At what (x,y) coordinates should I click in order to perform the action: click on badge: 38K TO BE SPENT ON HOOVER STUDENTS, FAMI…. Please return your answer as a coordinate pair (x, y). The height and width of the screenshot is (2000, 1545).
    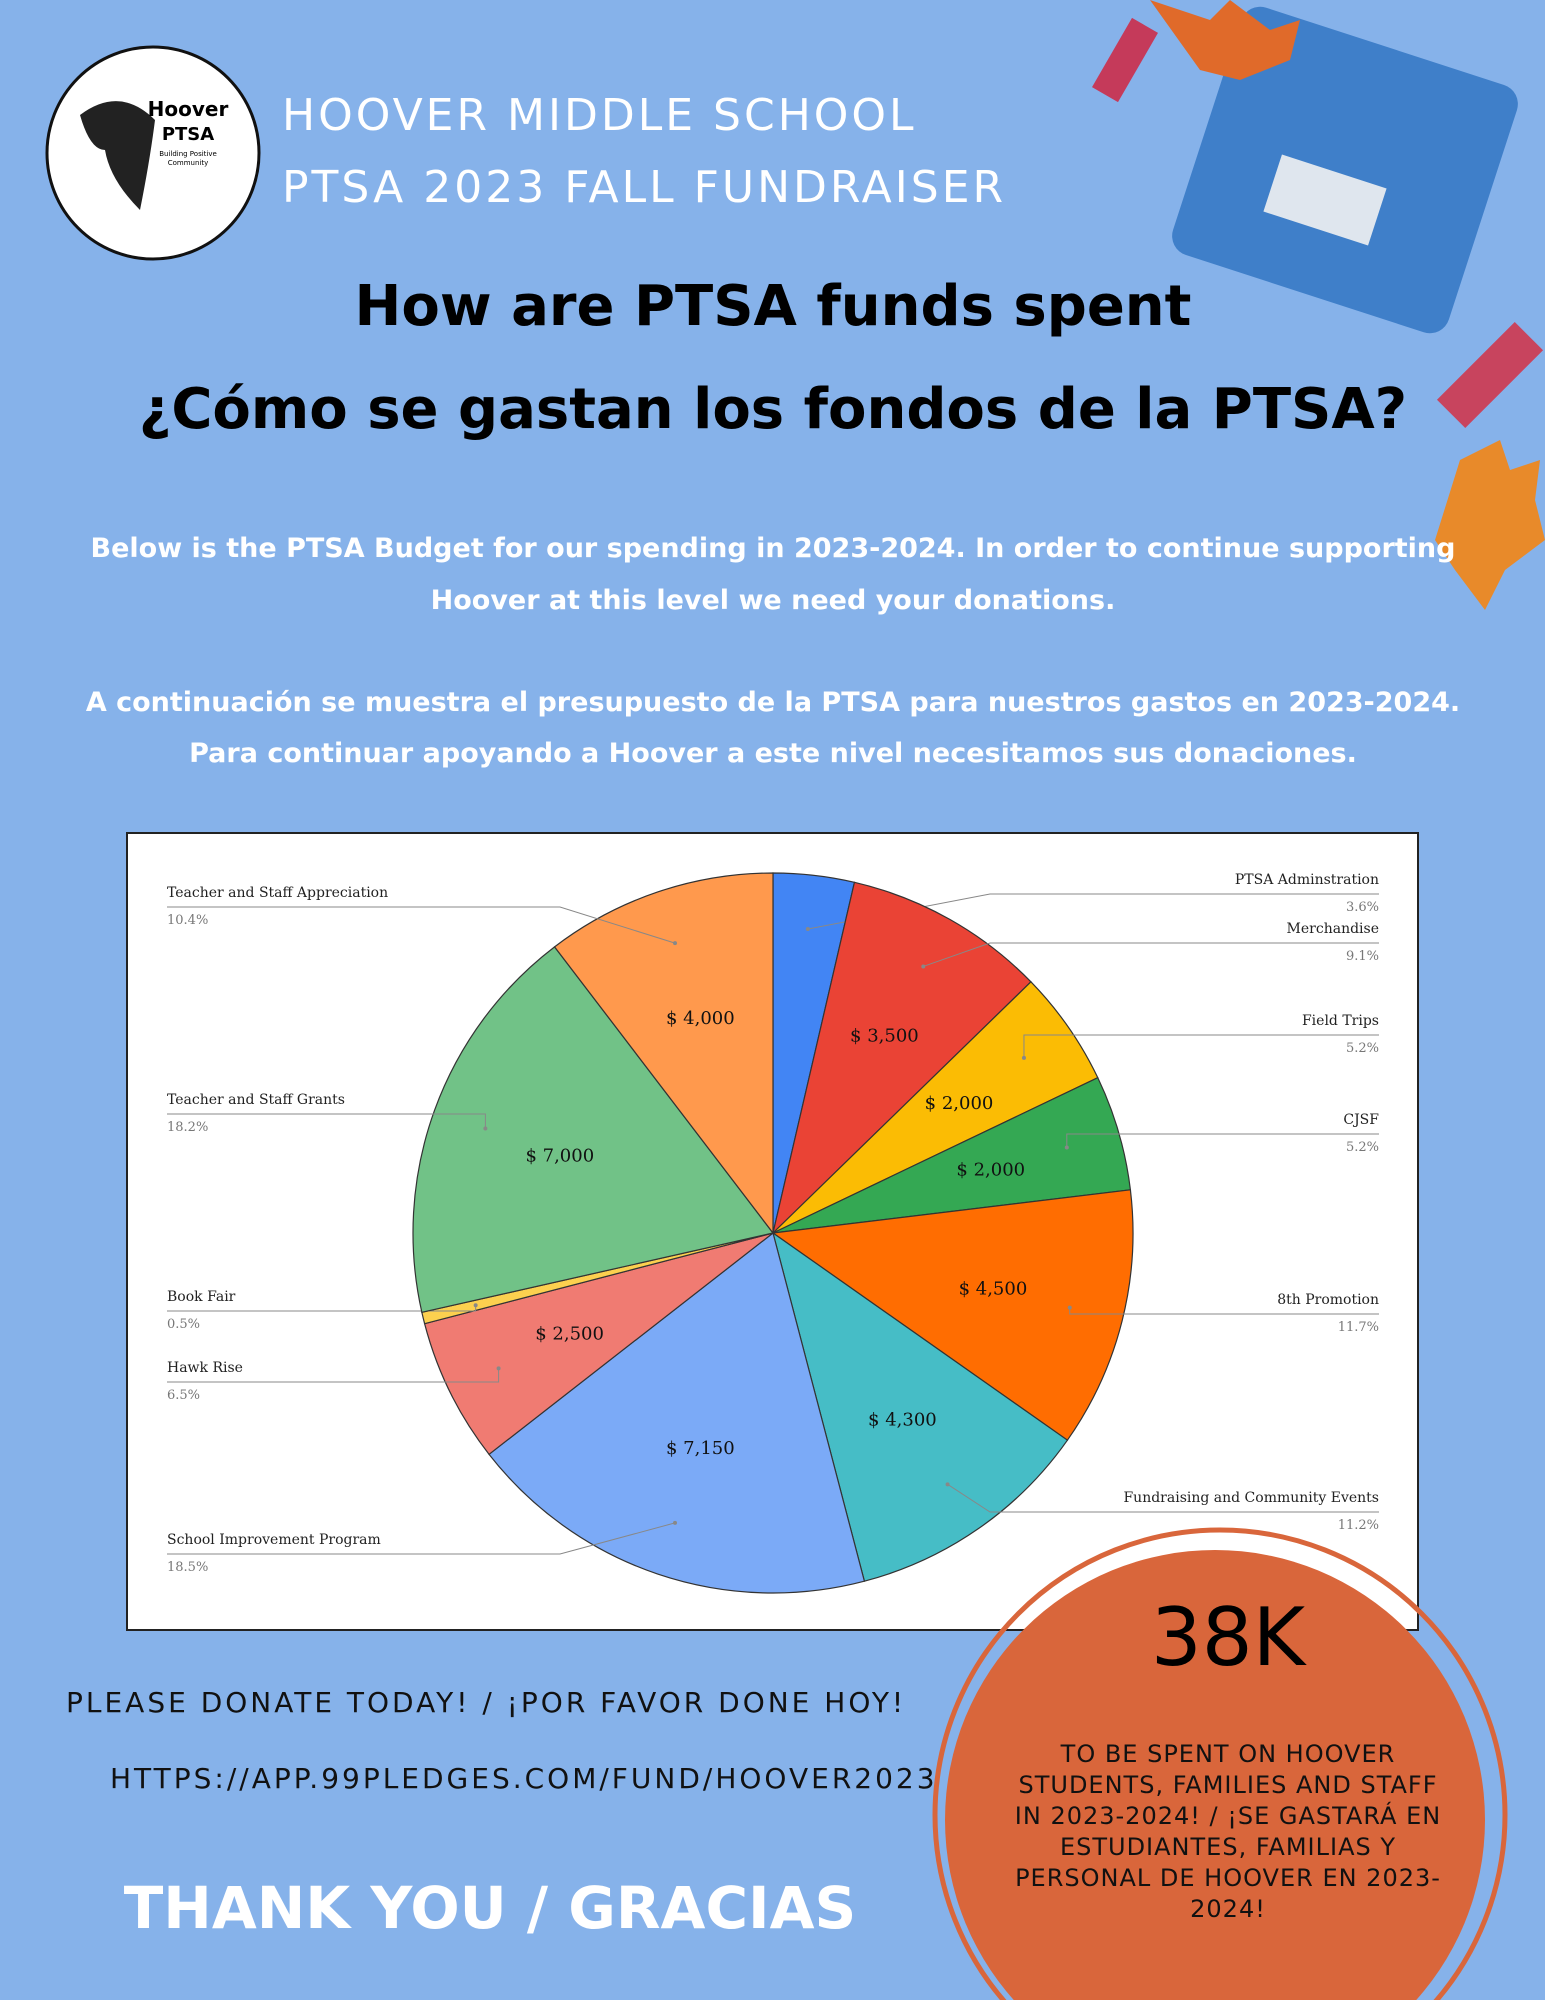
    Looking at the image, I should click on (1220, 1763).